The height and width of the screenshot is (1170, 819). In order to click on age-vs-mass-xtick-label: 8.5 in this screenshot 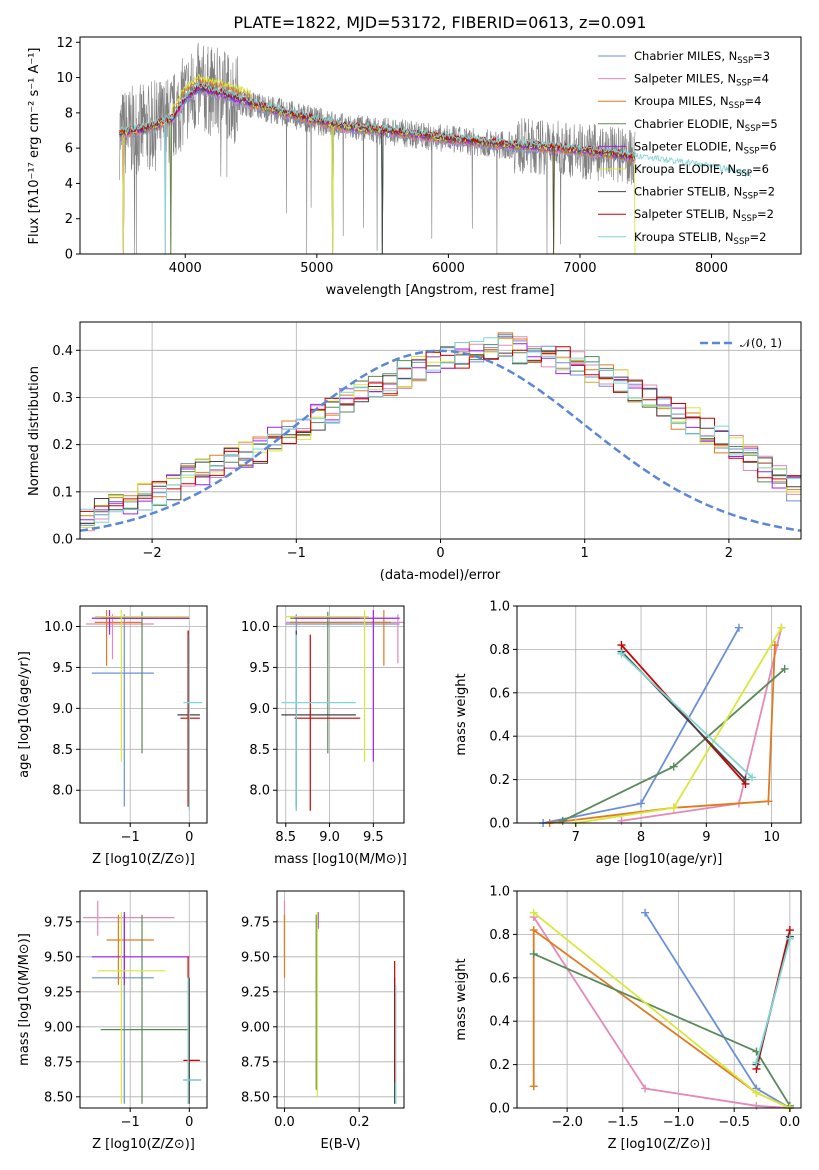, I will do `click(285, 837)`.